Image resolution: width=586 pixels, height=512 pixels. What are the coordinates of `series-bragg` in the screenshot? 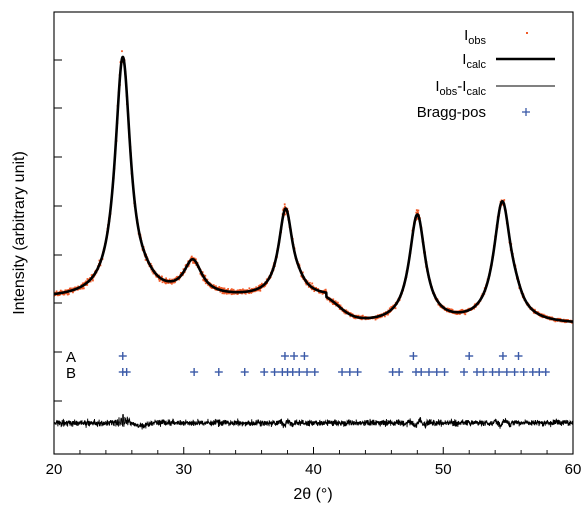 It's located at (334, 364).